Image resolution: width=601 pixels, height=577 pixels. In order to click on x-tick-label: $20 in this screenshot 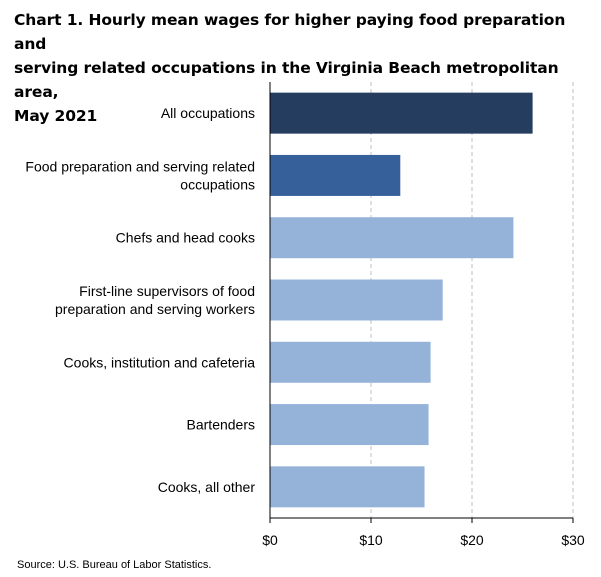, I will do `click(472, 540)`.